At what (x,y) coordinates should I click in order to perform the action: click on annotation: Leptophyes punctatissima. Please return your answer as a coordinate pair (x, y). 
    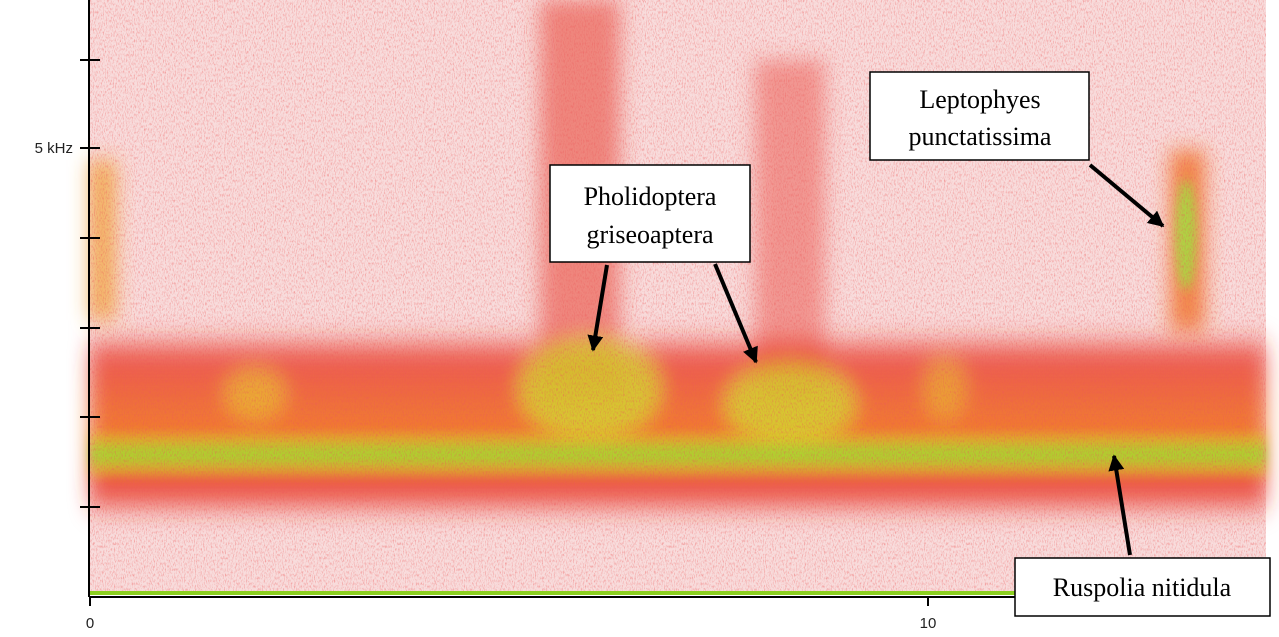
    Looking at the image, I should click on (1017, 149).